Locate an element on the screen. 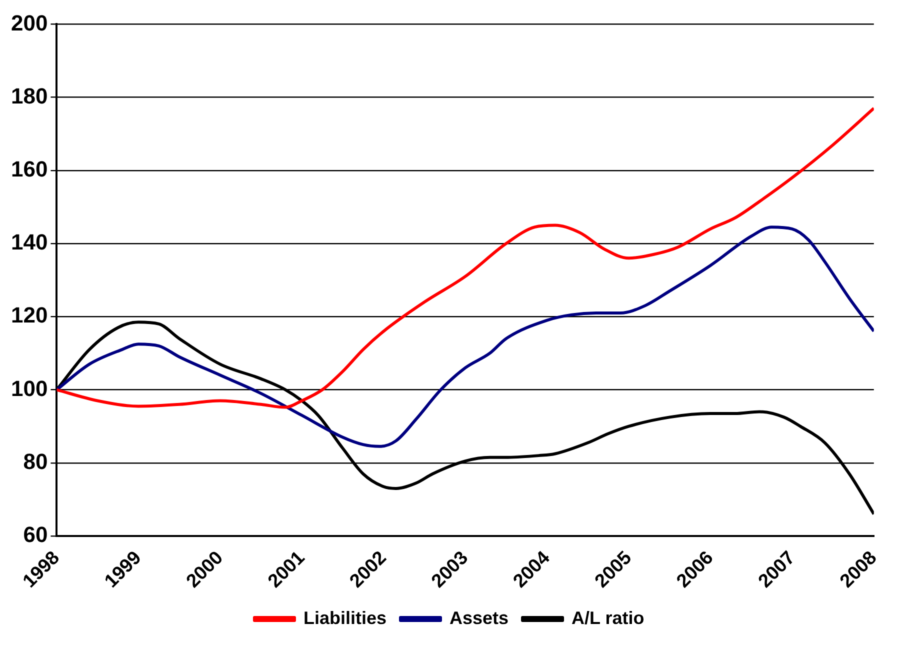  legend-label: Assets is located at coordinates (479, 618).